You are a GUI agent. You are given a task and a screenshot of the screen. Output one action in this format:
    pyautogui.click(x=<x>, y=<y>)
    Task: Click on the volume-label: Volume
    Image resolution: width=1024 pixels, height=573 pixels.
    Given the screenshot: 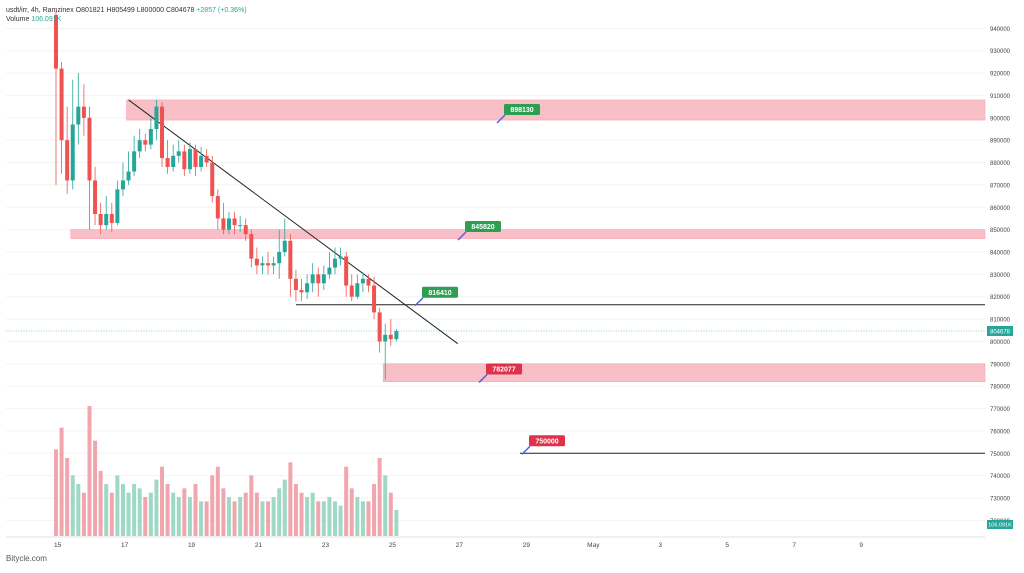 What is the action you would take?
    pyautogui.click(x=18, y=19)
    